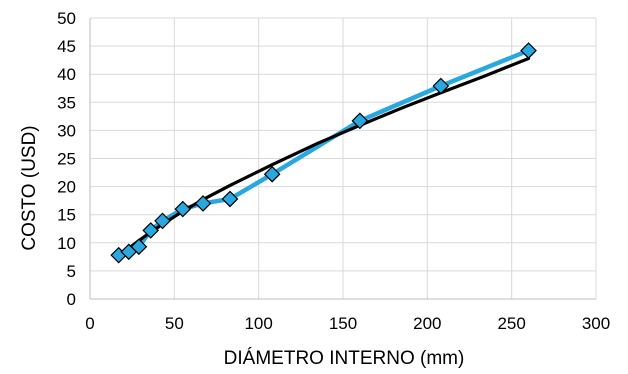 The image size is (628, 374). What do you see at coordinates (596, 323) in the screenshot?
I see `x-tick-label: 300` at bounding box center [596, 323].